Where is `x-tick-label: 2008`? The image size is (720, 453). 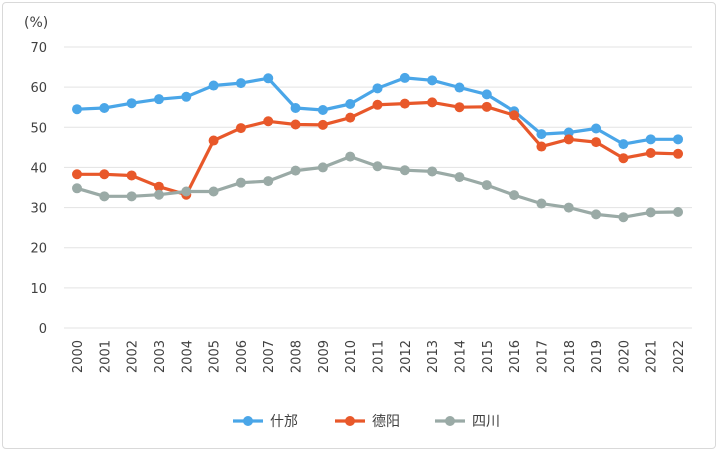 x-tick-label: 2008 is located at coordinates (297, 356).